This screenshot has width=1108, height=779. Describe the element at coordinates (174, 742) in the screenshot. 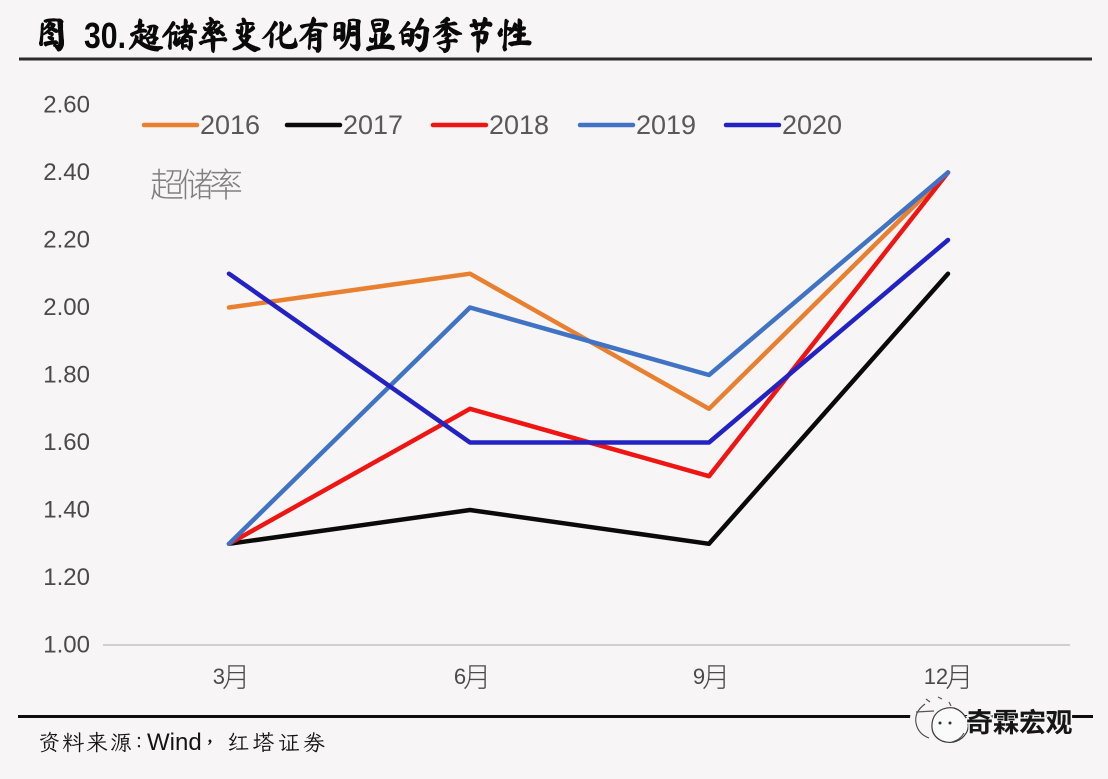

I see `svg-text: Wind` at that location.